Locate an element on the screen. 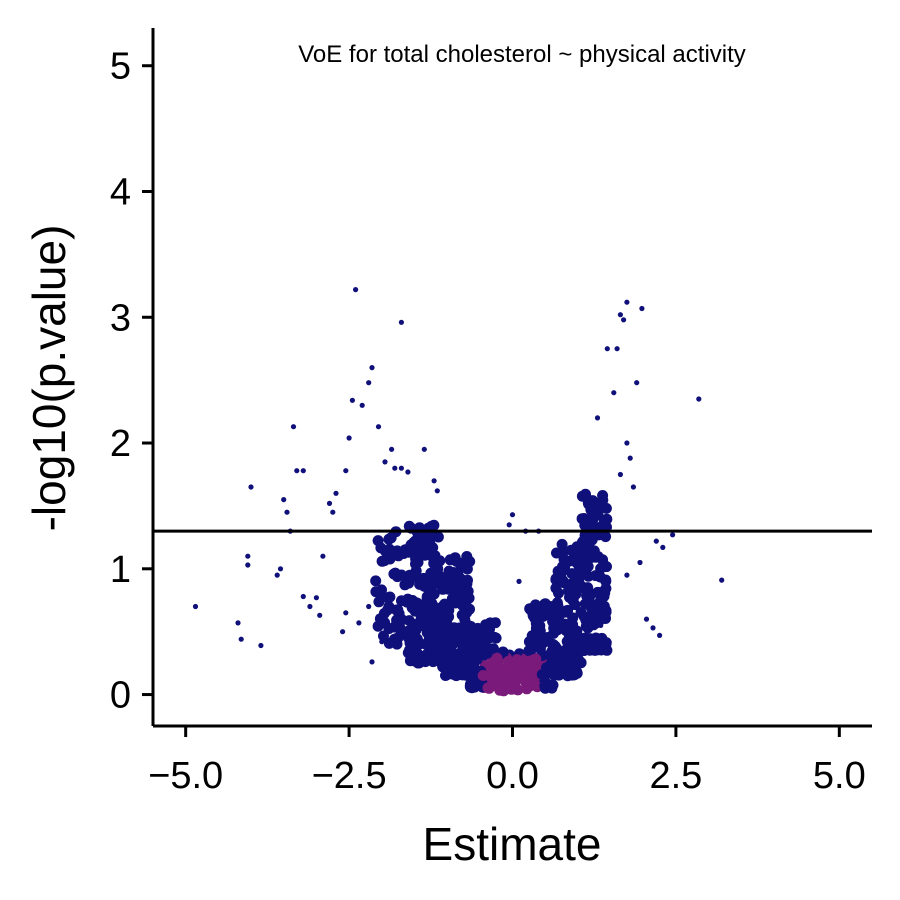  y-axis-title: -log10(p.value) is located at coordinates (49, 378).